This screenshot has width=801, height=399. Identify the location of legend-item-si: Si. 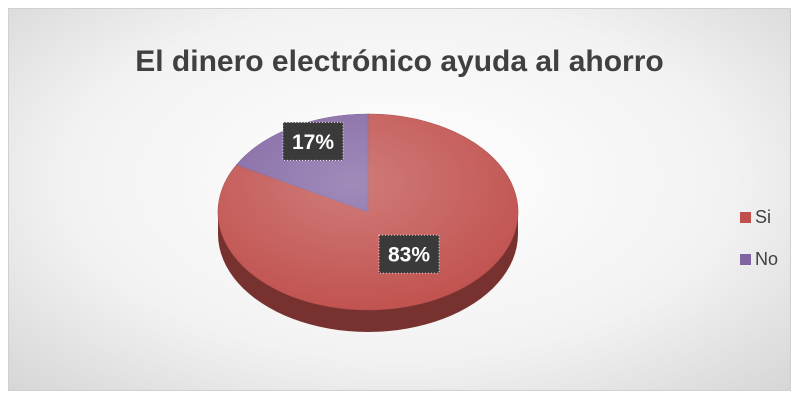
(755, 217).